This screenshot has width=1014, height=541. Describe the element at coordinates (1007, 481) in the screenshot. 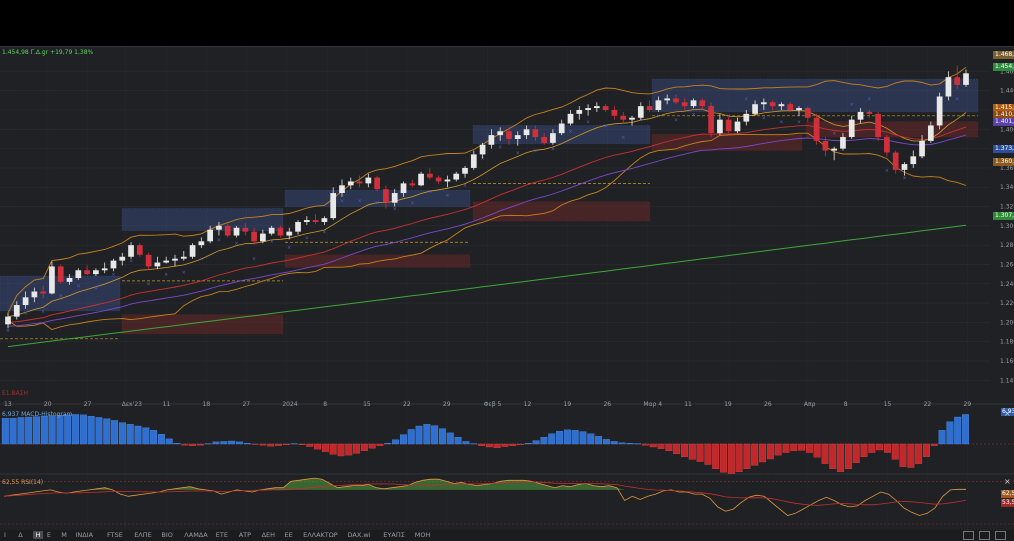

I see `rsi-close-icon: ×` at that location.